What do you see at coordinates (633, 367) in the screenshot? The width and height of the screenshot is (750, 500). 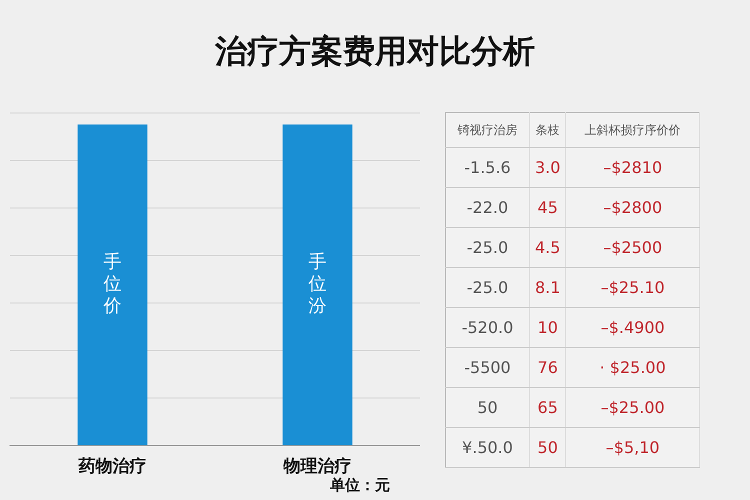 I see `text: · $25.00` at bounding box center [633, 367].